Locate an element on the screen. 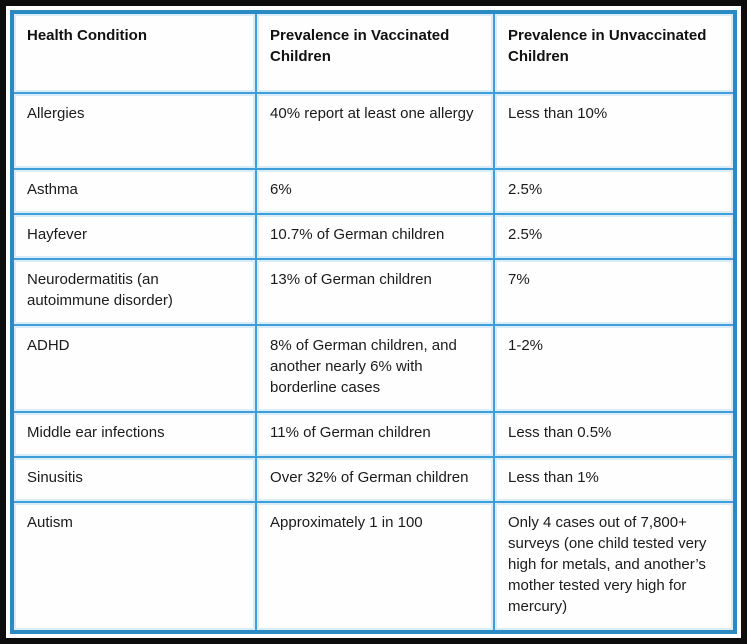 The width and height of the screenshot is (751, 644). unvaccinated-cell: Less than 10% is located at coordinates (614, 131).